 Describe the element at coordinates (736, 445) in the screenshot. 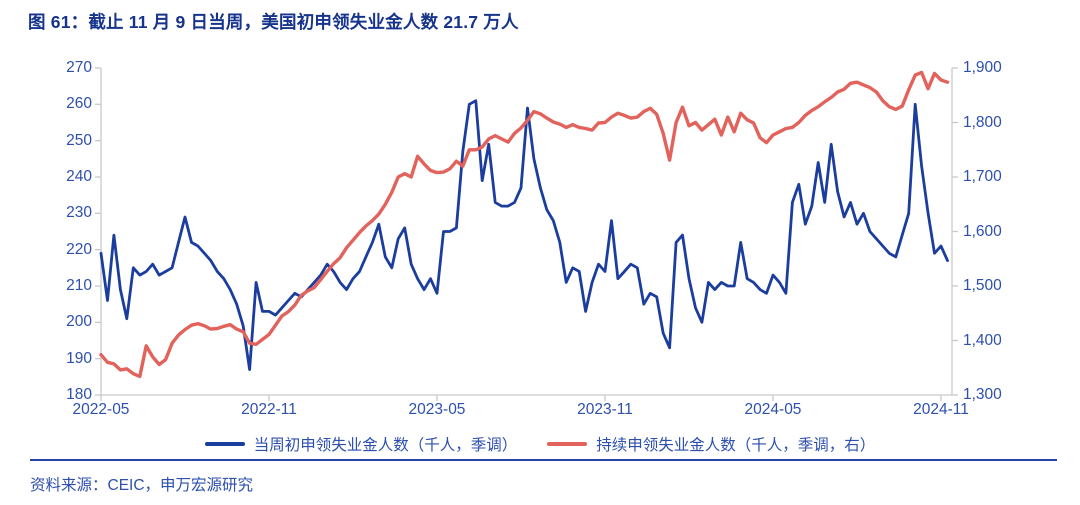

I see `legend-label-continuing-claims: 持续申领失业金人数（千人，季调，右）` at that location.